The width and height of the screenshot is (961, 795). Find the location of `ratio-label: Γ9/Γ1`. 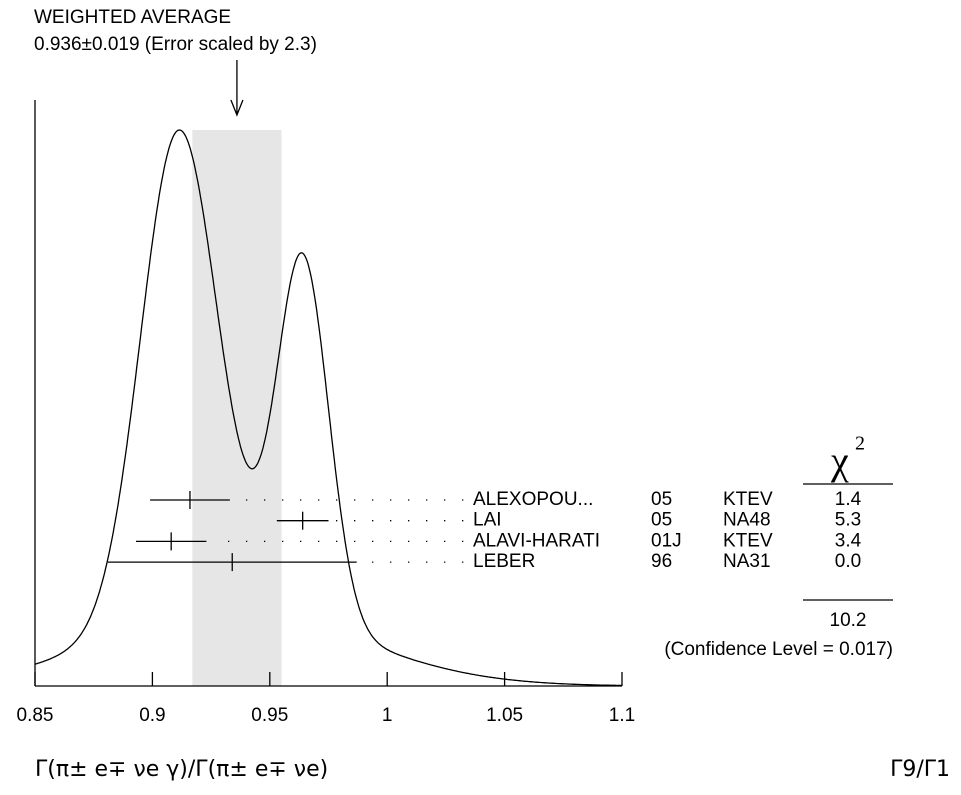

ratio-label: Γ9/Γ1 is located at coordinates (920, 769).